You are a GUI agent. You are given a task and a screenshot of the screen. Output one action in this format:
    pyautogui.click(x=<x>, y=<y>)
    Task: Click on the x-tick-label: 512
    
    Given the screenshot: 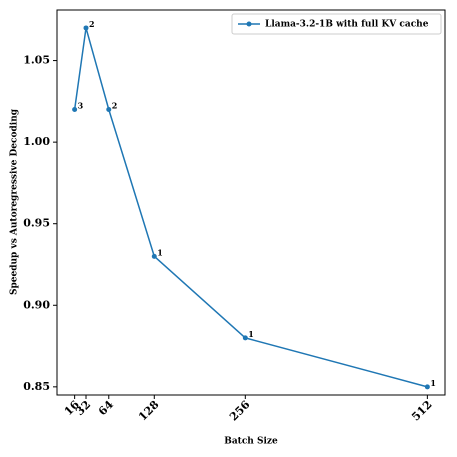 What is the action you would take?
    pyautogui.click(x=421, y=410)
    